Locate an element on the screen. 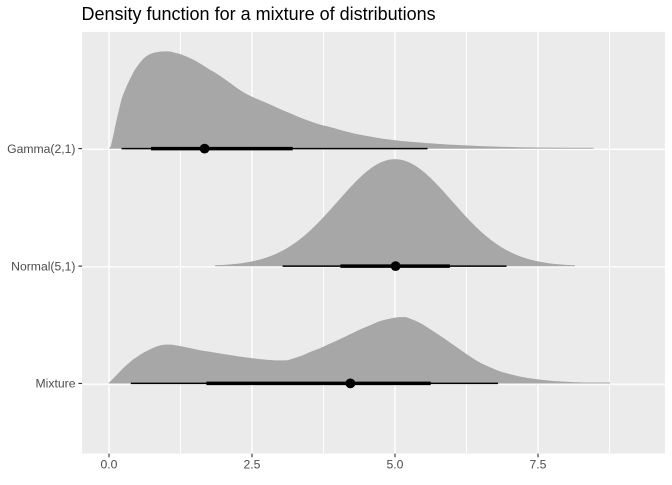 This screenshot has width=672, height=485. svg-text: 2.5 is located at coordinates (252, 464).